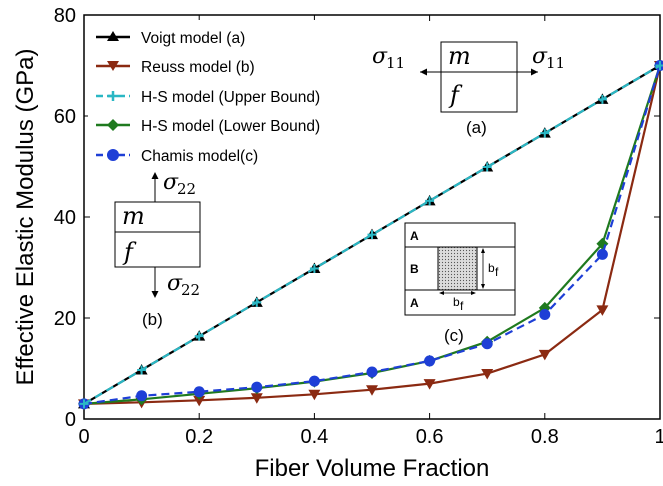 Image resolution: width=663 pixels, height=486 pixels. I want to click on legend-marker-triangle-up, so click(113, 36).